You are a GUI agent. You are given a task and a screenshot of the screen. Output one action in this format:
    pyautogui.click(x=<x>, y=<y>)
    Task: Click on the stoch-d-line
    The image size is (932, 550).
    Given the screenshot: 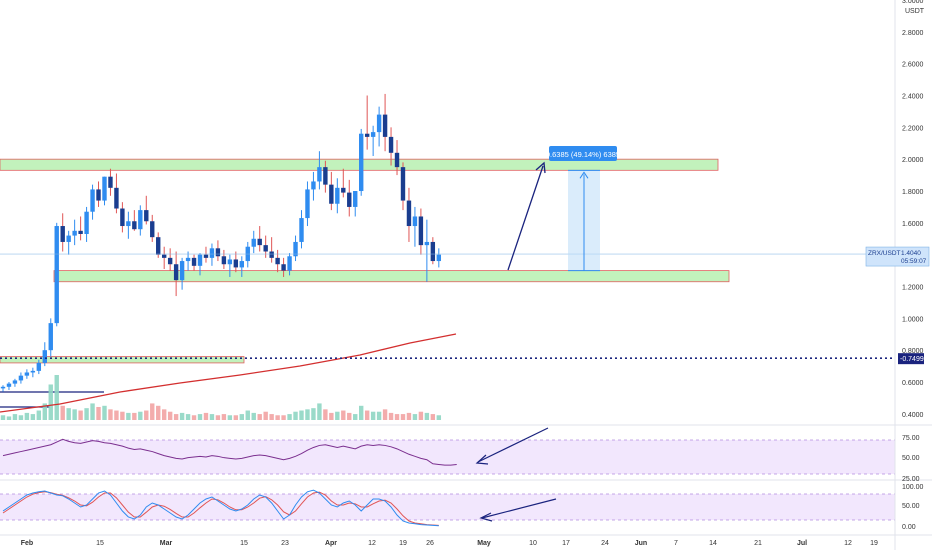 What is the action you would take?
    pyautogui.click(x=220, y=508)
    